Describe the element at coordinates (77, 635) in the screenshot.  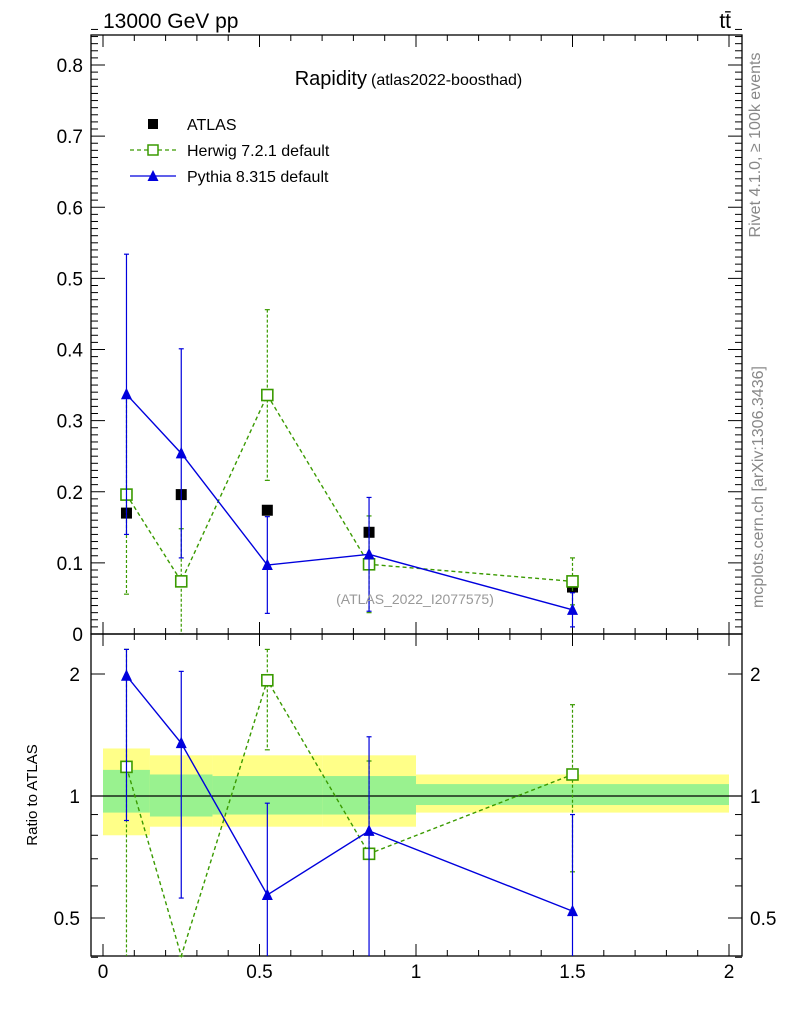
I see `y-tick-label: 0` at that location.